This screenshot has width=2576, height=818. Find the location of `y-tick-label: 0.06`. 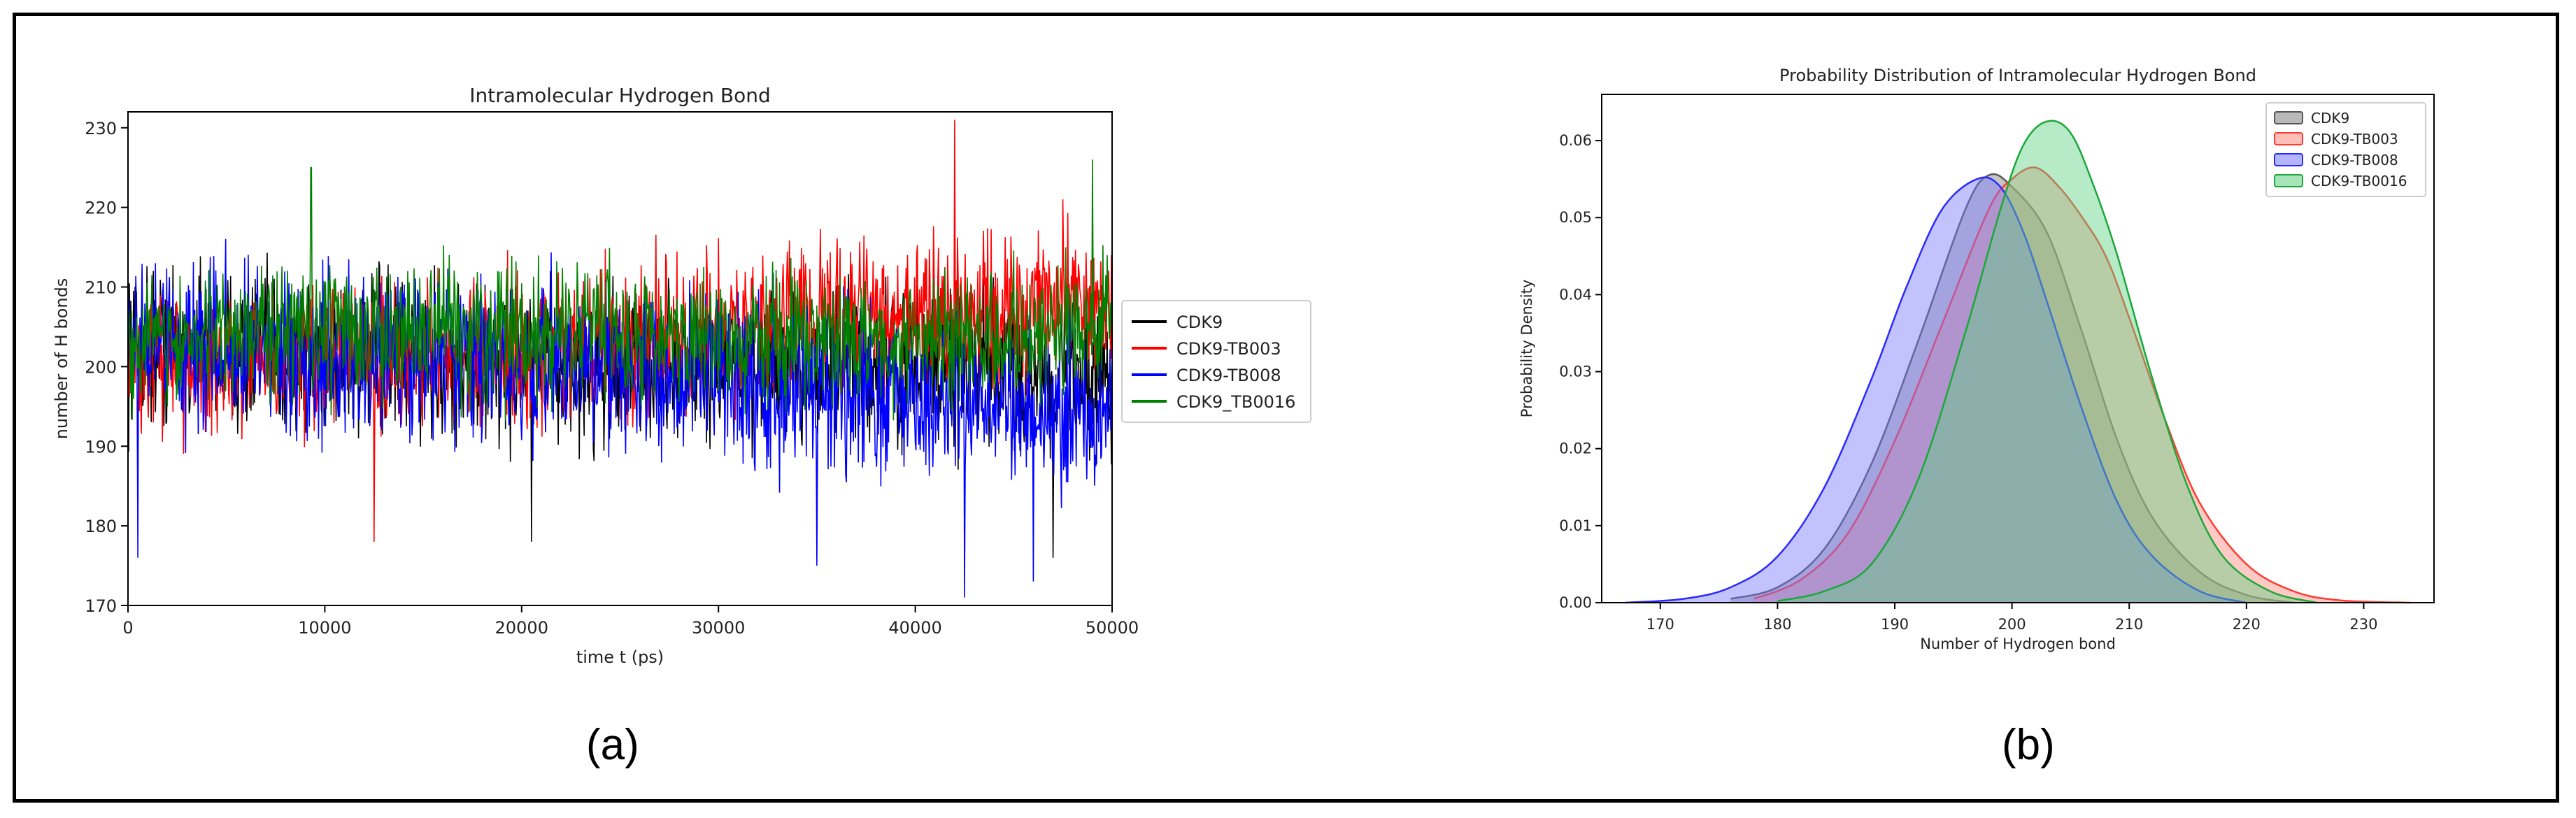

y-tick-label: 0.06 is located at coordinates (1575, 140).